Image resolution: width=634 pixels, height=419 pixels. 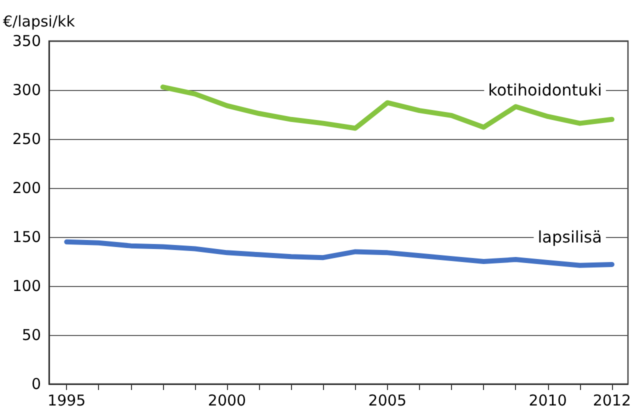 I want to click on x-tick-label: 1995, so click(x=67, y=401).